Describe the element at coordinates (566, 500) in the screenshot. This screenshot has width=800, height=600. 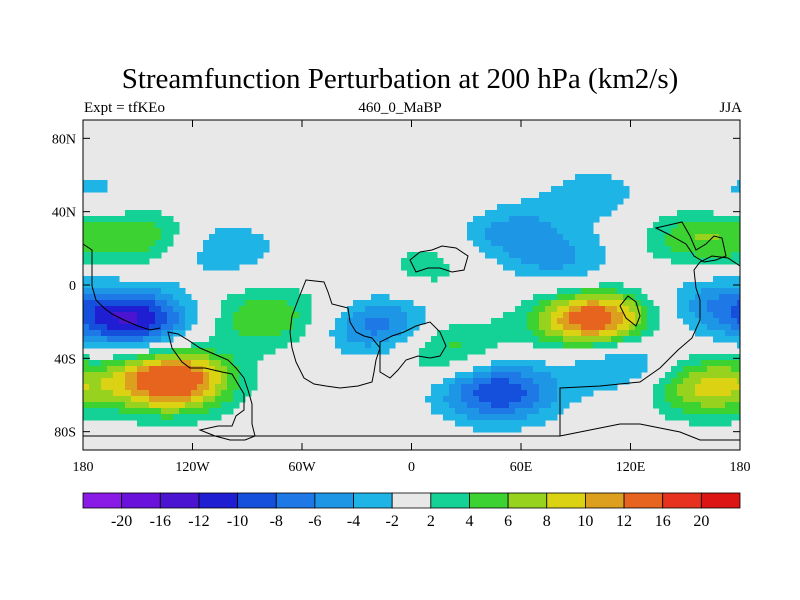
I see `colorbar-swatch` at that location.